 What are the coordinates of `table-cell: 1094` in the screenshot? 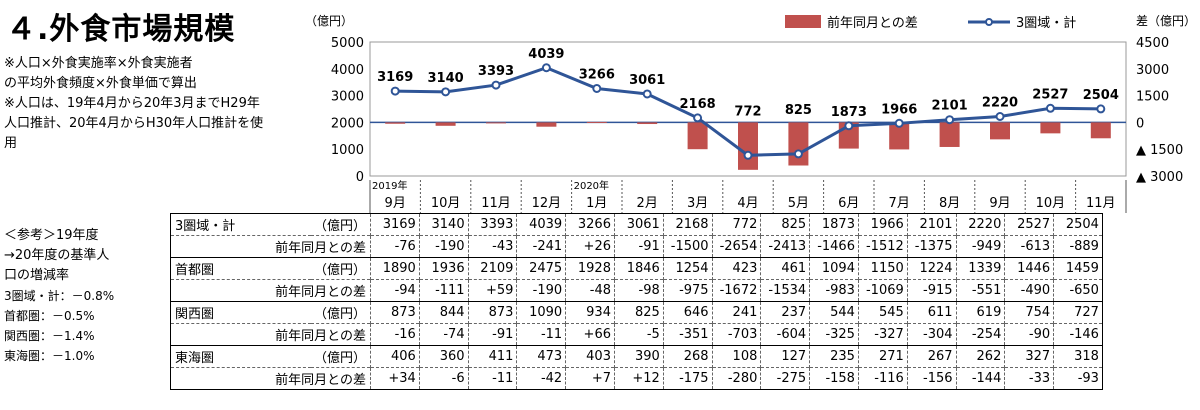 It's located at (834, 268).